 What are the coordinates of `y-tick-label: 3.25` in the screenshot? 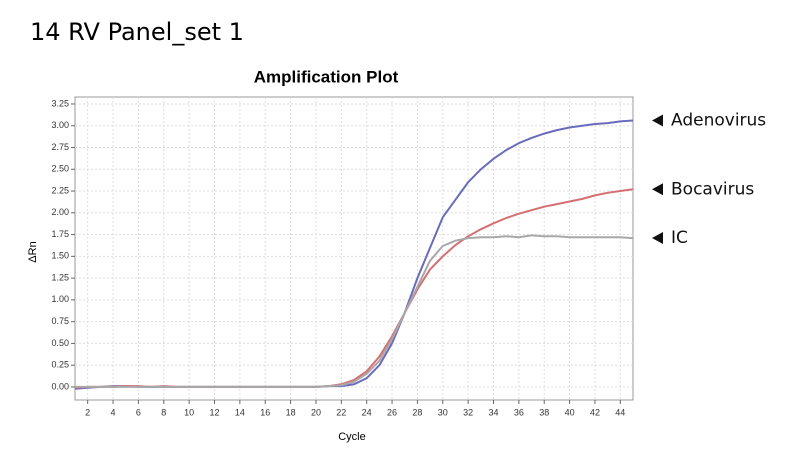 It's located at (60, 103).